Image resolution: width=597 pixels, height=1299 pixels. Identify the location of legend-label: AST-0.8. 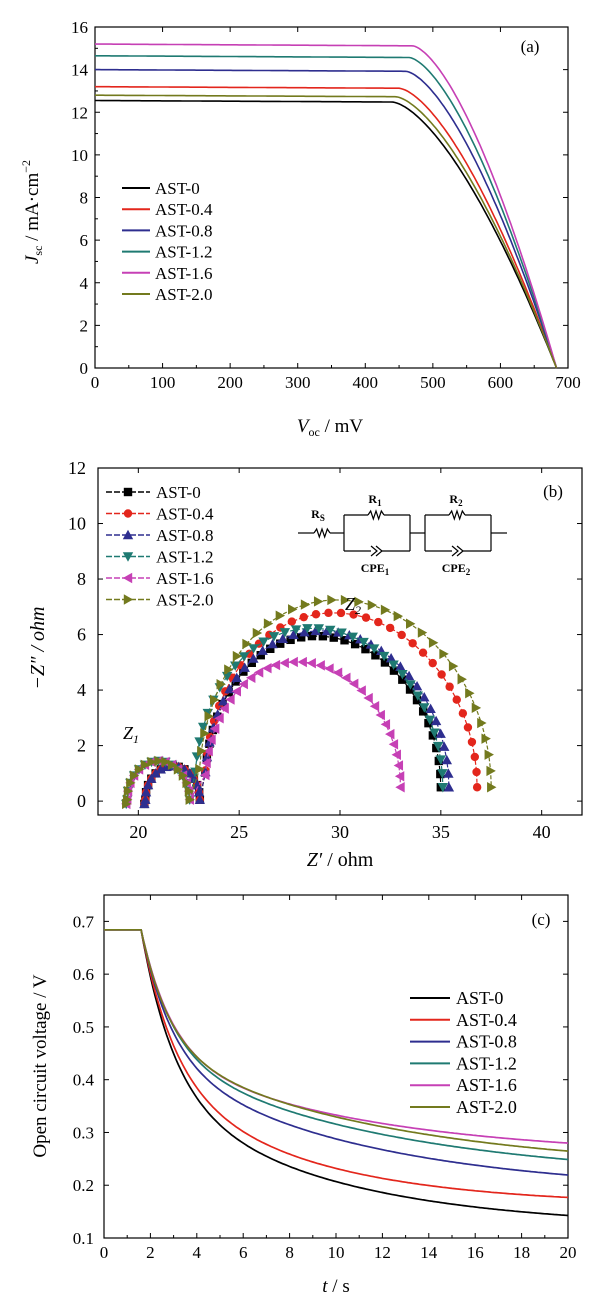
(486, 1042).